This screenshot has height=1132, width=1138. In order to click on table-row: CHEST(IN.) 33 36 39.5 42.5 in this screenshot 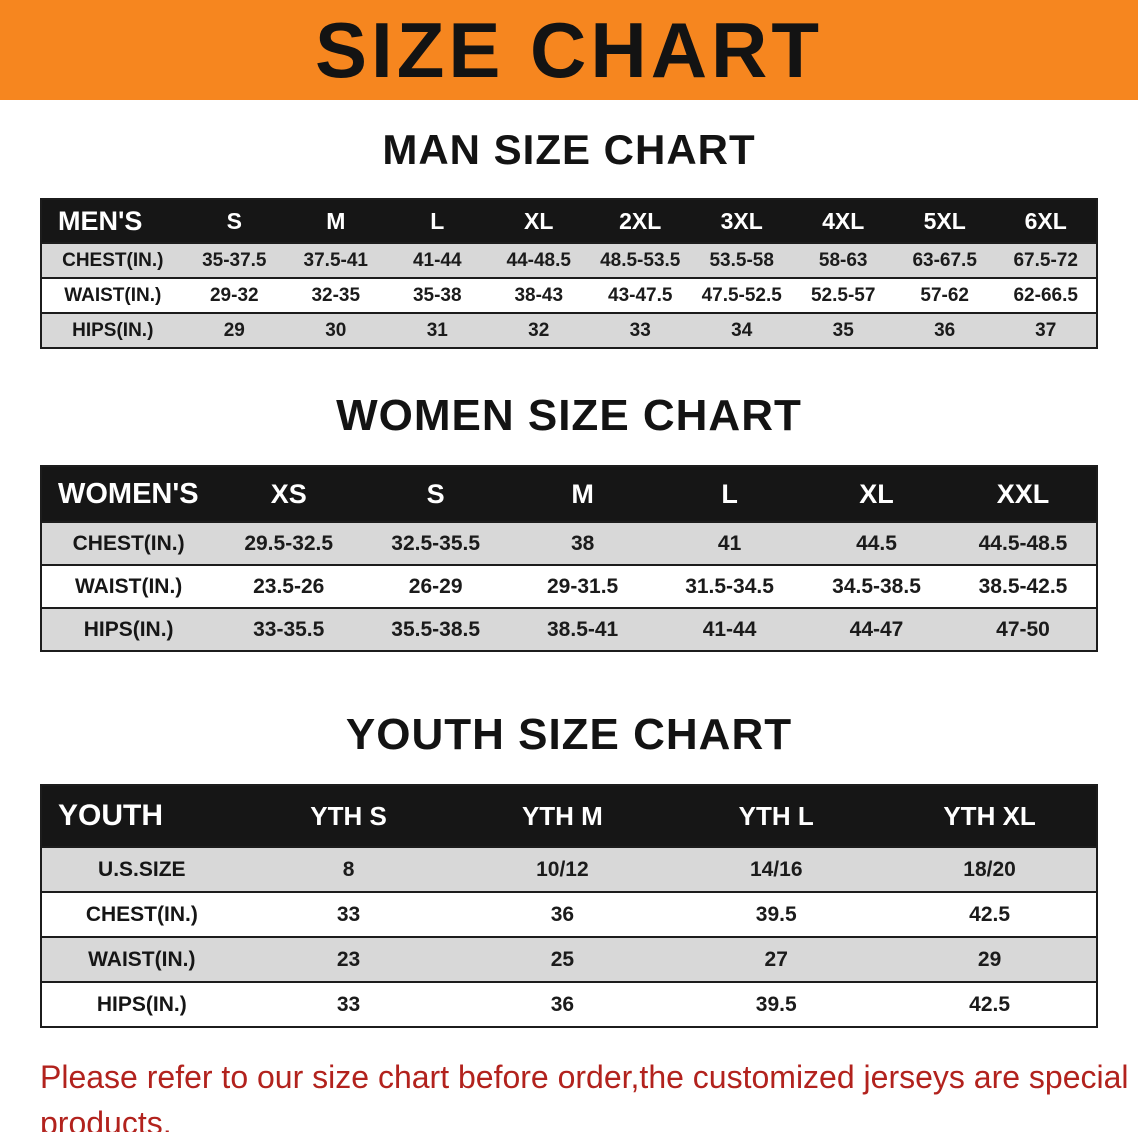, I will do `click(569, 914)`.